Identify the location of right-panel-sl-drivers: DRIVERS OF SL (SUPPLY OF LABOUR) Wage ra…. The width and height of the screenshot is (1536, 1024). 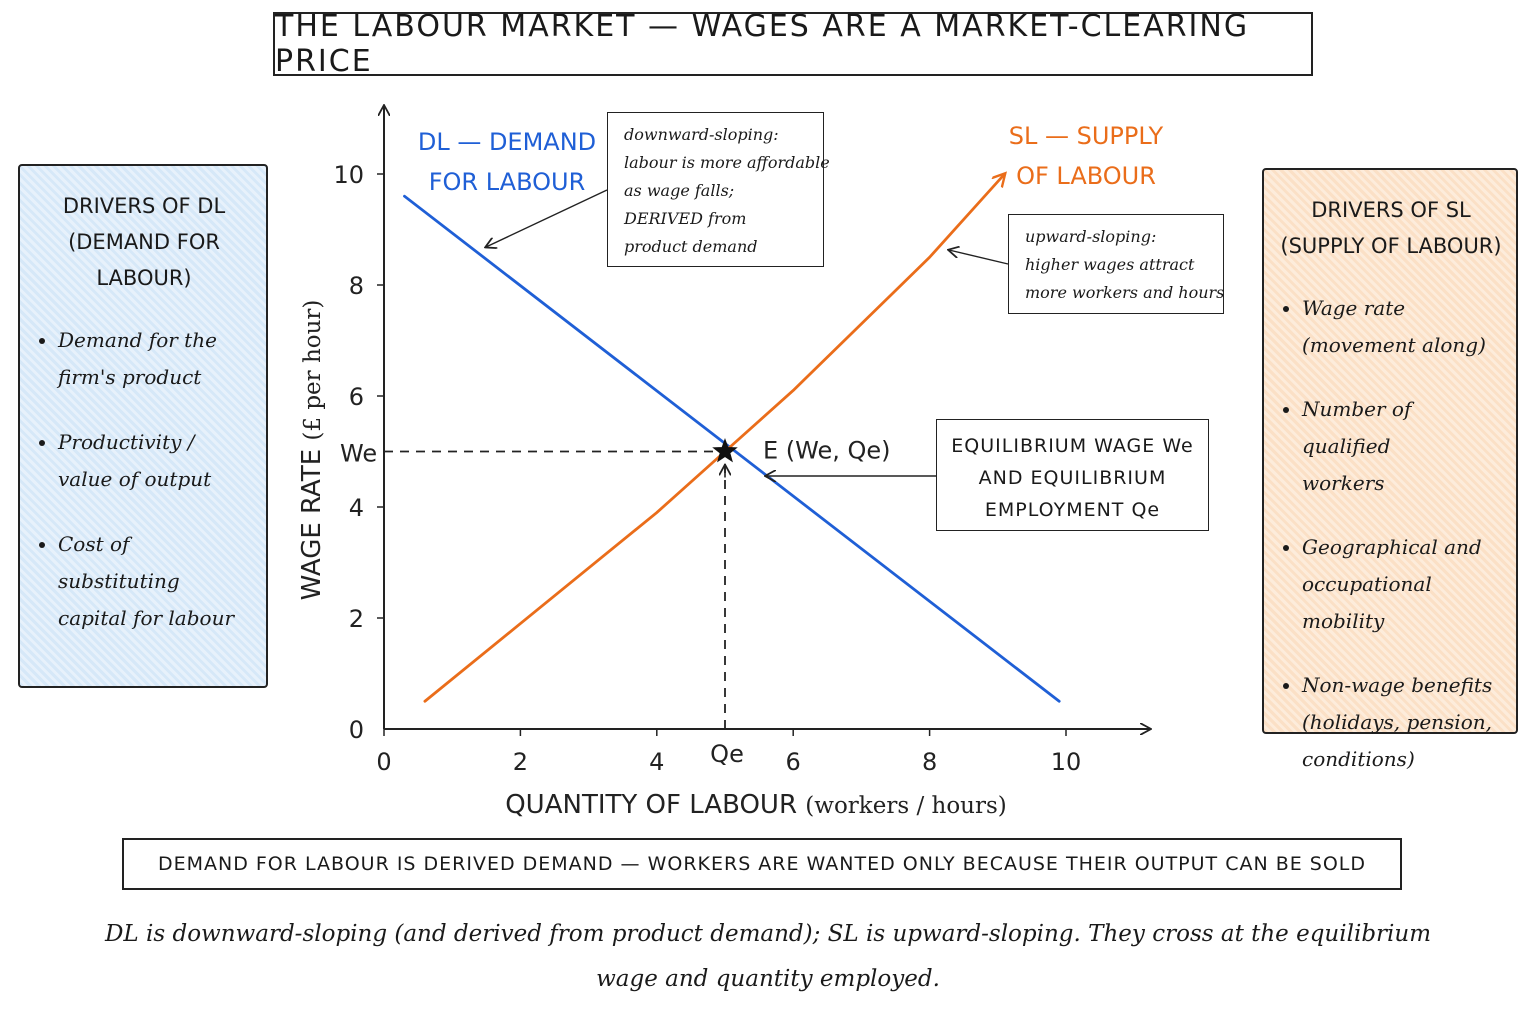
(1390, 469).